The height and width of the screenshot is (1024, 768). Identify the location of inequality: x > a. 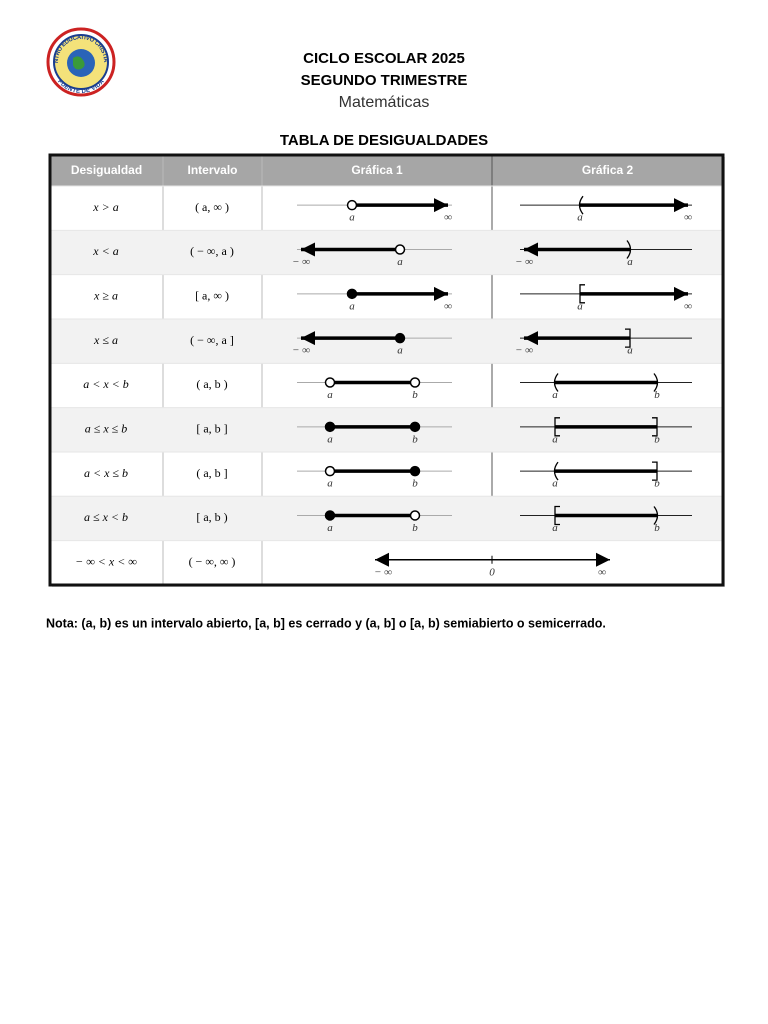
(105, 207).